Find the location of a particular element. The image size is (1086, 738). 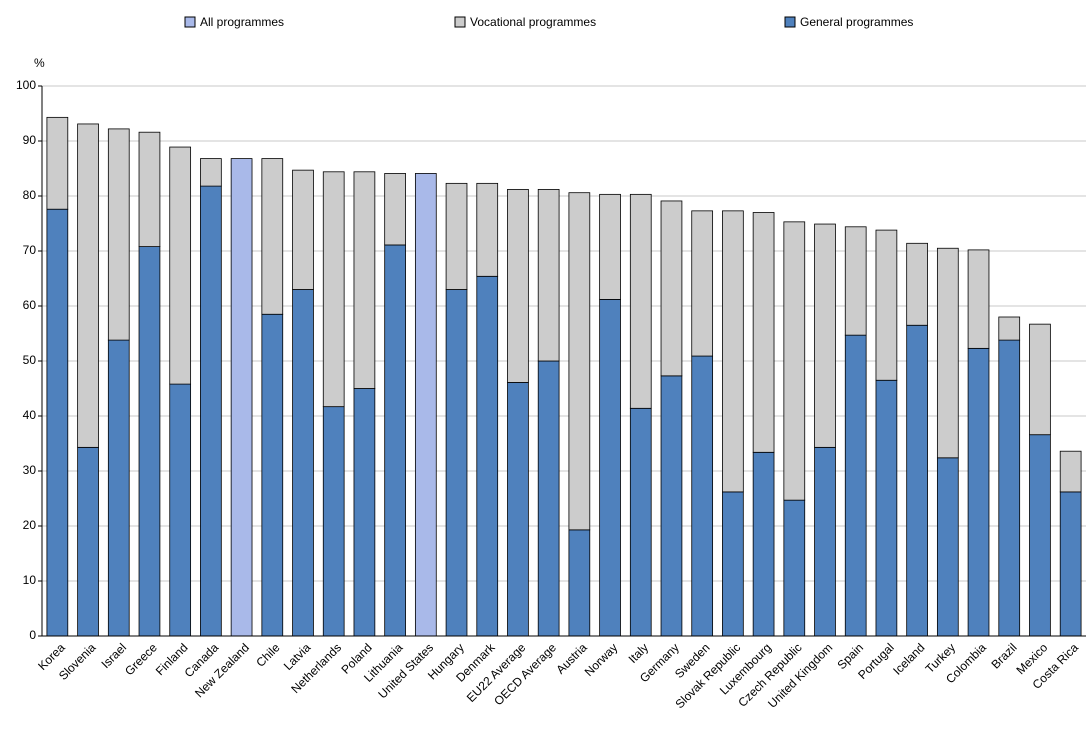

legend-label: All programmes is located at coordinates (242, 22).